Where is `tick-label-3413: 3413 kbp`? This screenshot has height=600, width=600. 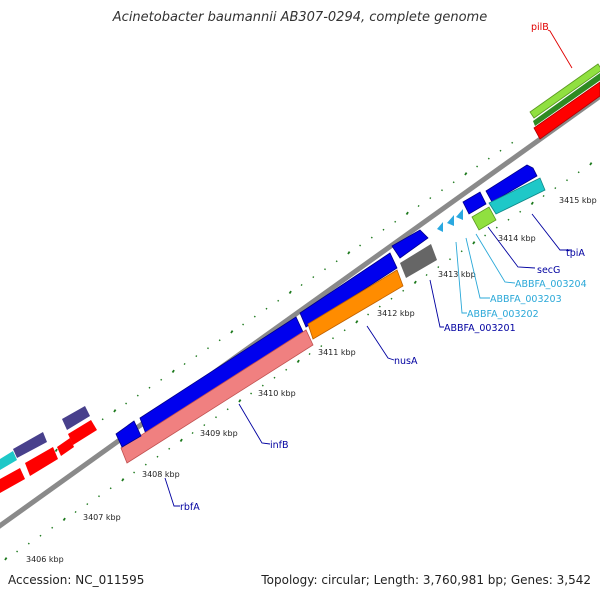
tick-label-3413: 3413 kbp is located at coordinates (457, 274).